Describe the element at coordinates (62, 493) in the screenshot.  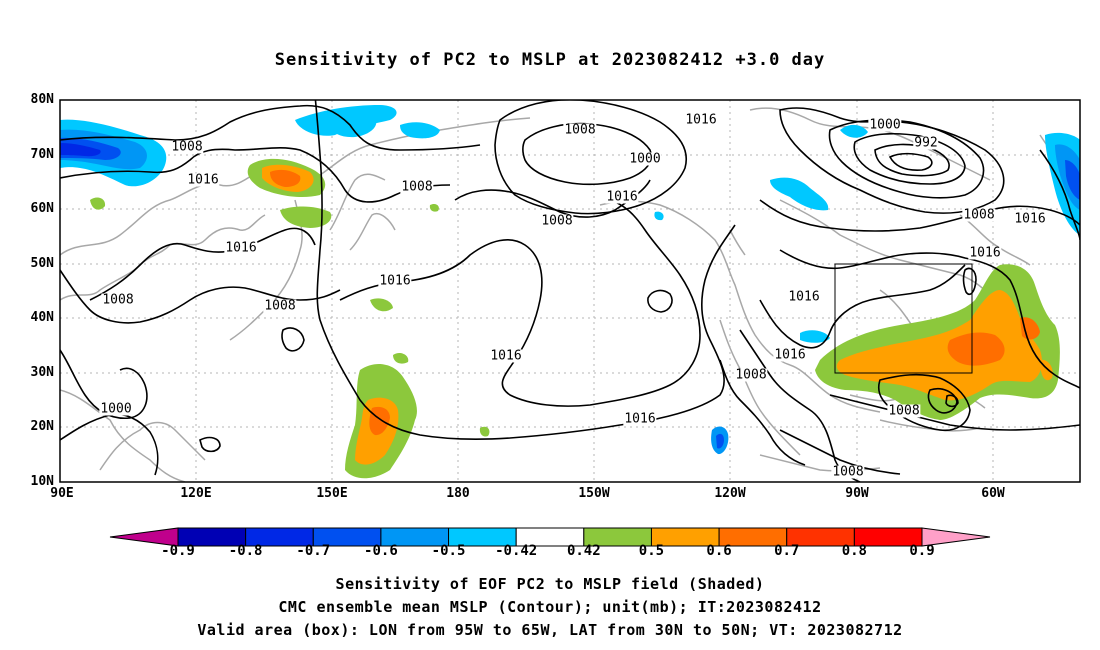
I see `lon-label: 90E` at that location.